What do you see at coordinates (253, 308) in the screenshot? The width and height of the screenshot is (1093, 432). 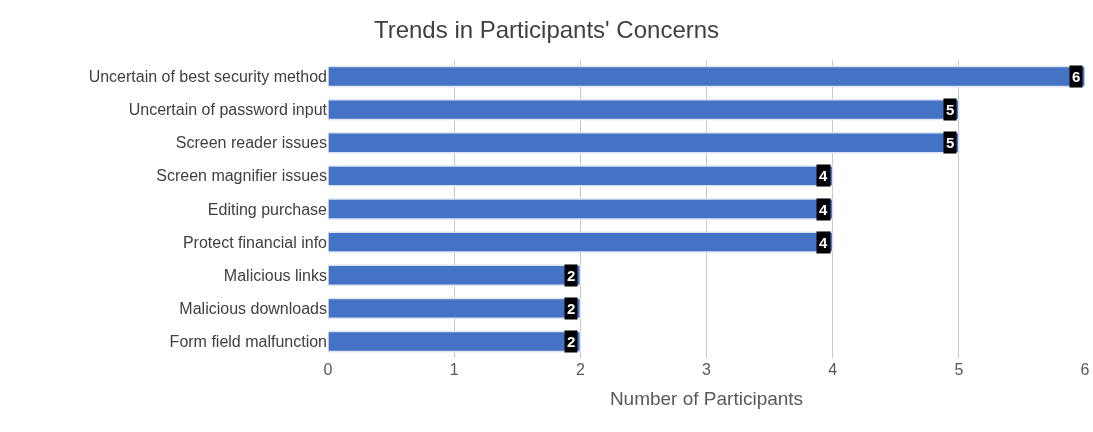 I see `y-tick-label: Malicious downloads` at bounding box center [253, 308].